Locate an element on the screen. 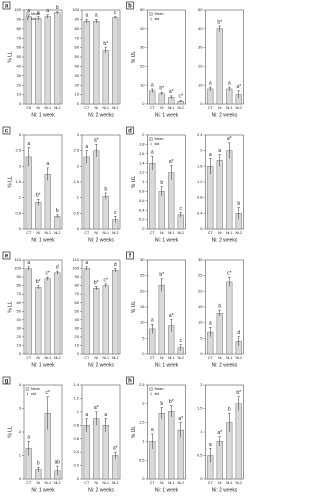  y-tick-label: 1.5 is located at coordinates (142, 422).